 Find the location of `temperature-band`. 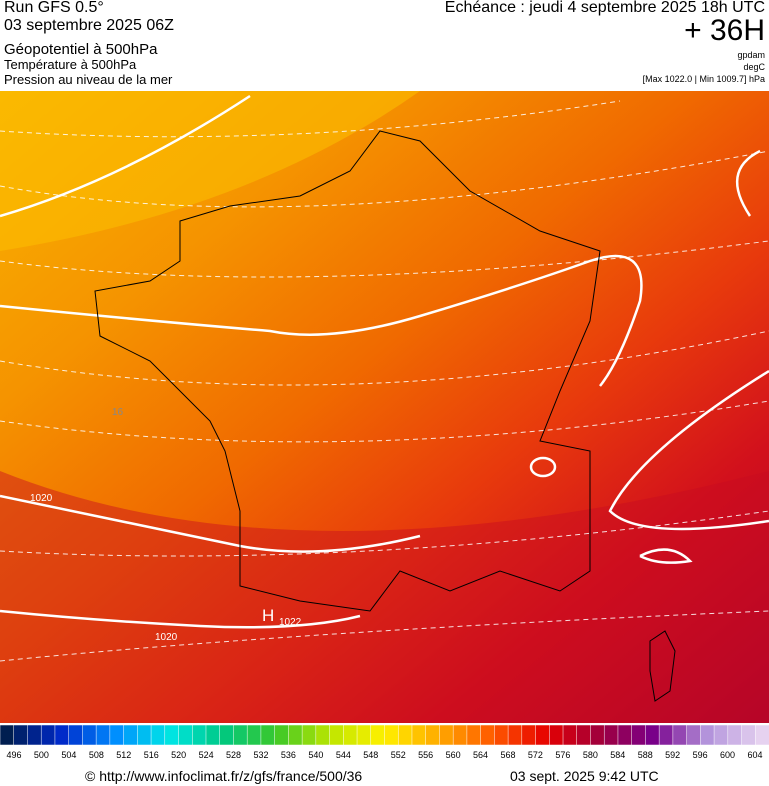

temperature-band is located at coordinates (210, 171).